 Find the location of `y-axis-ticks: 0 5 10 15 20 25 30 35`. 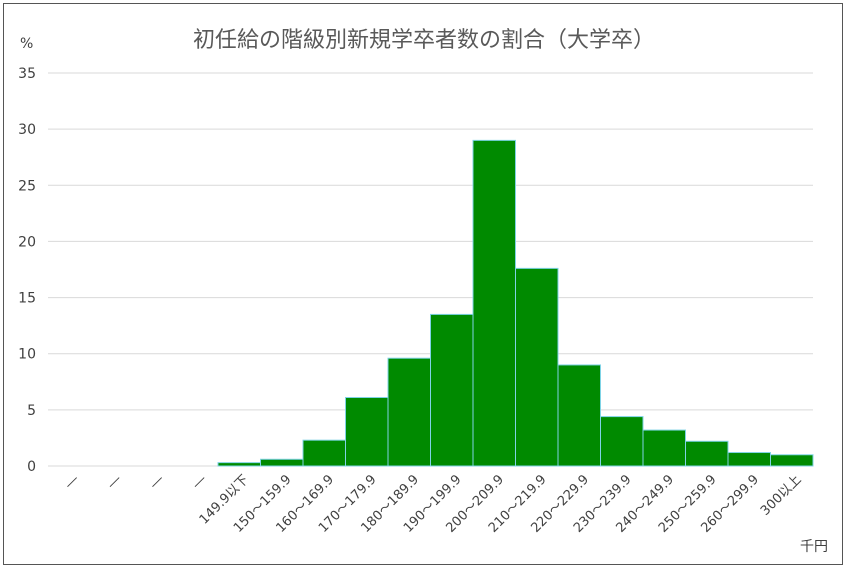

y-axis-ticks: 0 5 10 15 20 25 30 35 is located at coordinates (27, 270).